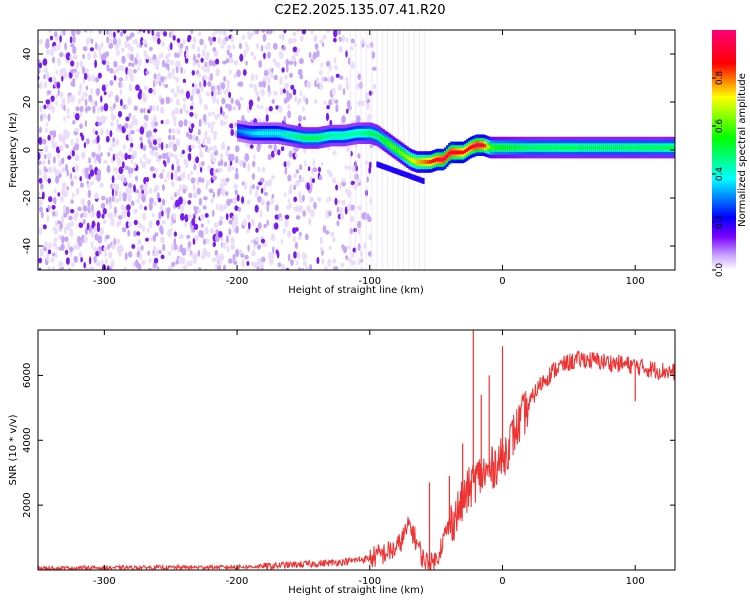  I want to click on x-tick-label: 0, so click(502, 281).